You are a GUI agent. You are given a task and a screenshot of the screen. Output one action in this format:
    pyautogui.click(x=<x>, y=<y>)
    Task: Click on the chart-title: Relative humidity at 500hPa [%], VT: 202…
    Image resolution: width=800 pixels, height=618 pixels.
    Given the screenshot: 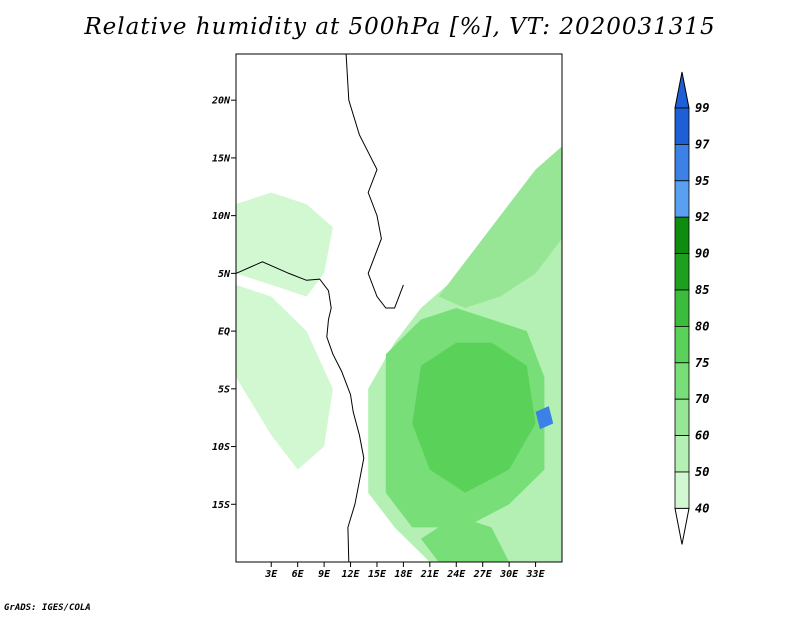 What is the action you would take?
    pyautogui.click(x=400, y=27)
    